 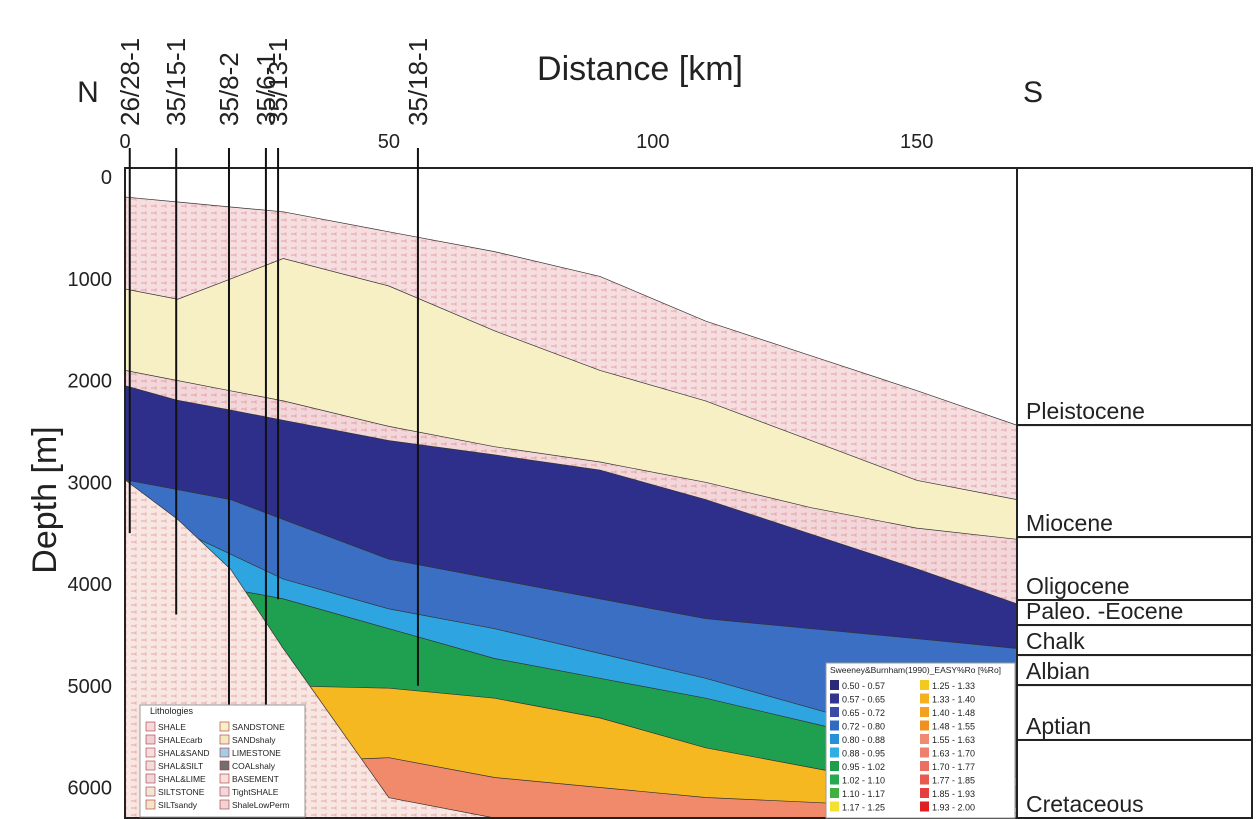 I want to click on y-tick-label: 3000, so click(x=90, y=483).